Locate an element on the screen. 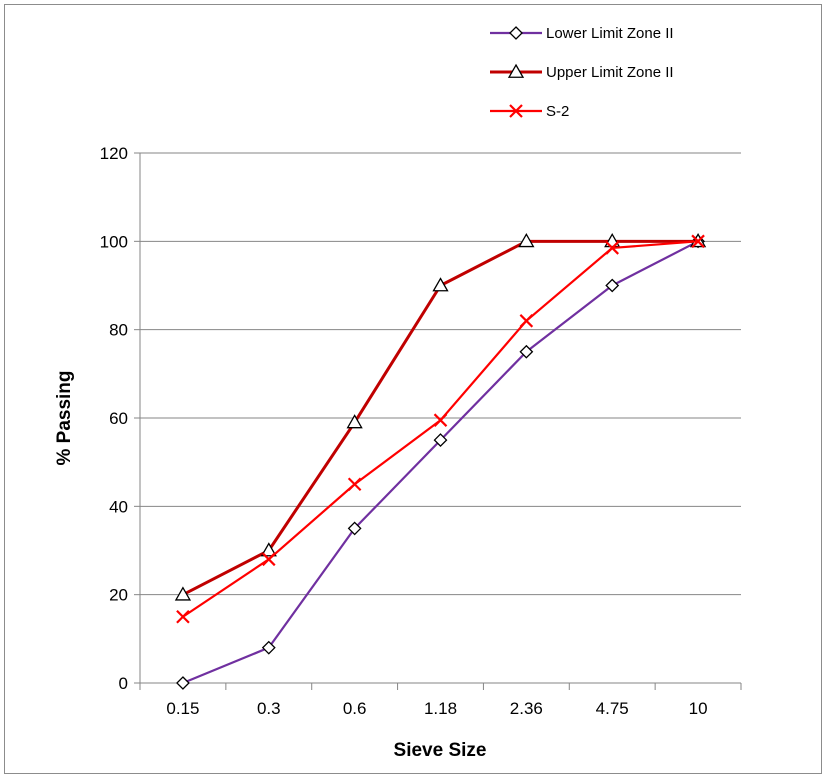 The width and height of the screenshot is (830, 782). x-tick-label: 0.3 is located at coordinates (269, 708).